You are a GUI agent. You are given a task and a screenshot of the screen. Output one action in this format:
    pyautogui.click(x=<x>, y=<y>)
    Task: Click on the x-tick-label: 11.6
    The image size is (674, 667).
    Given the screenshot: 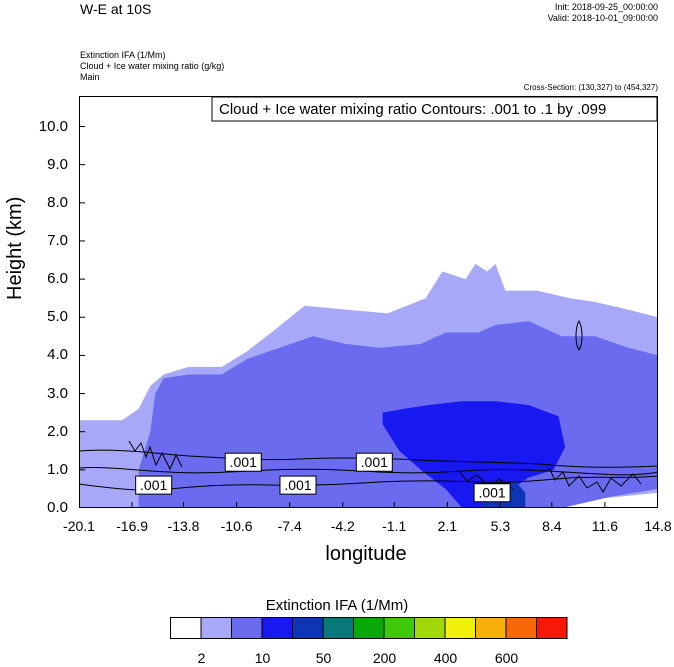 What is the action you would take?
    pyautogui.click(x=605, y=526)
    